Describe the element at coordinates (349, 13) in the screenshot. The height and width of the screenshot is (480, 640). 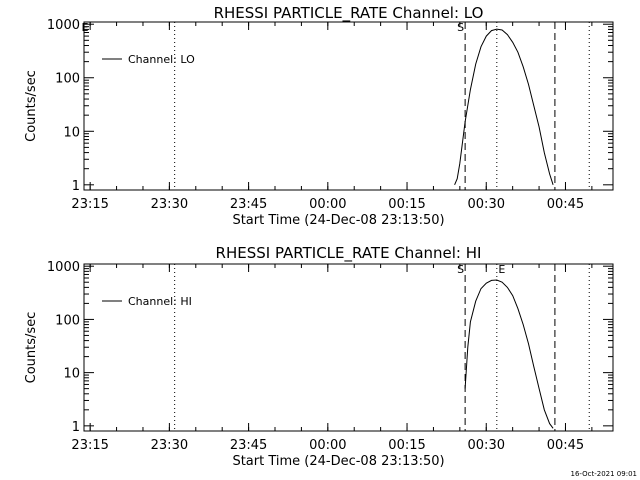
I see `chart-title: RHESSI PARTICLE_RATE Channel: LO` at that location.